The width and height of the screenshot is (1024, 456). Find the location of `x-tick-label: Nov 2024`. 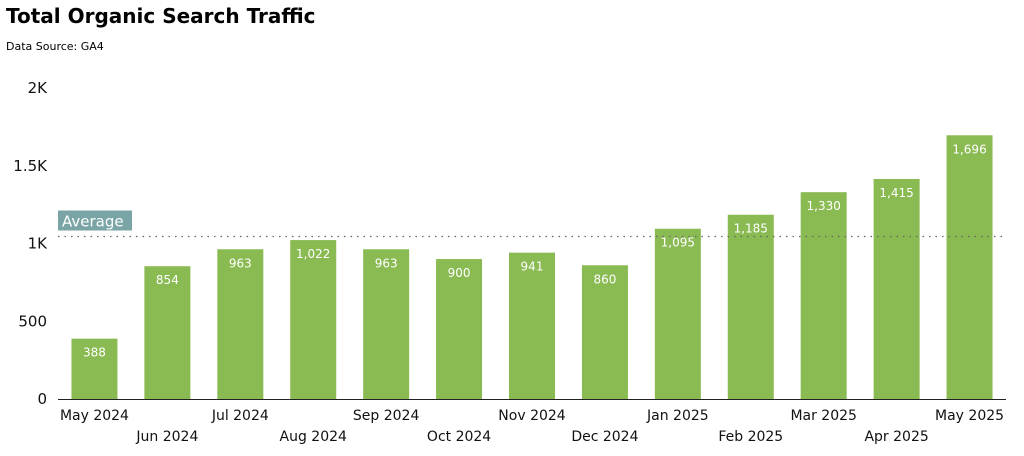

x-tick-label: Nov 2024 is located at coordinates (531, 416).